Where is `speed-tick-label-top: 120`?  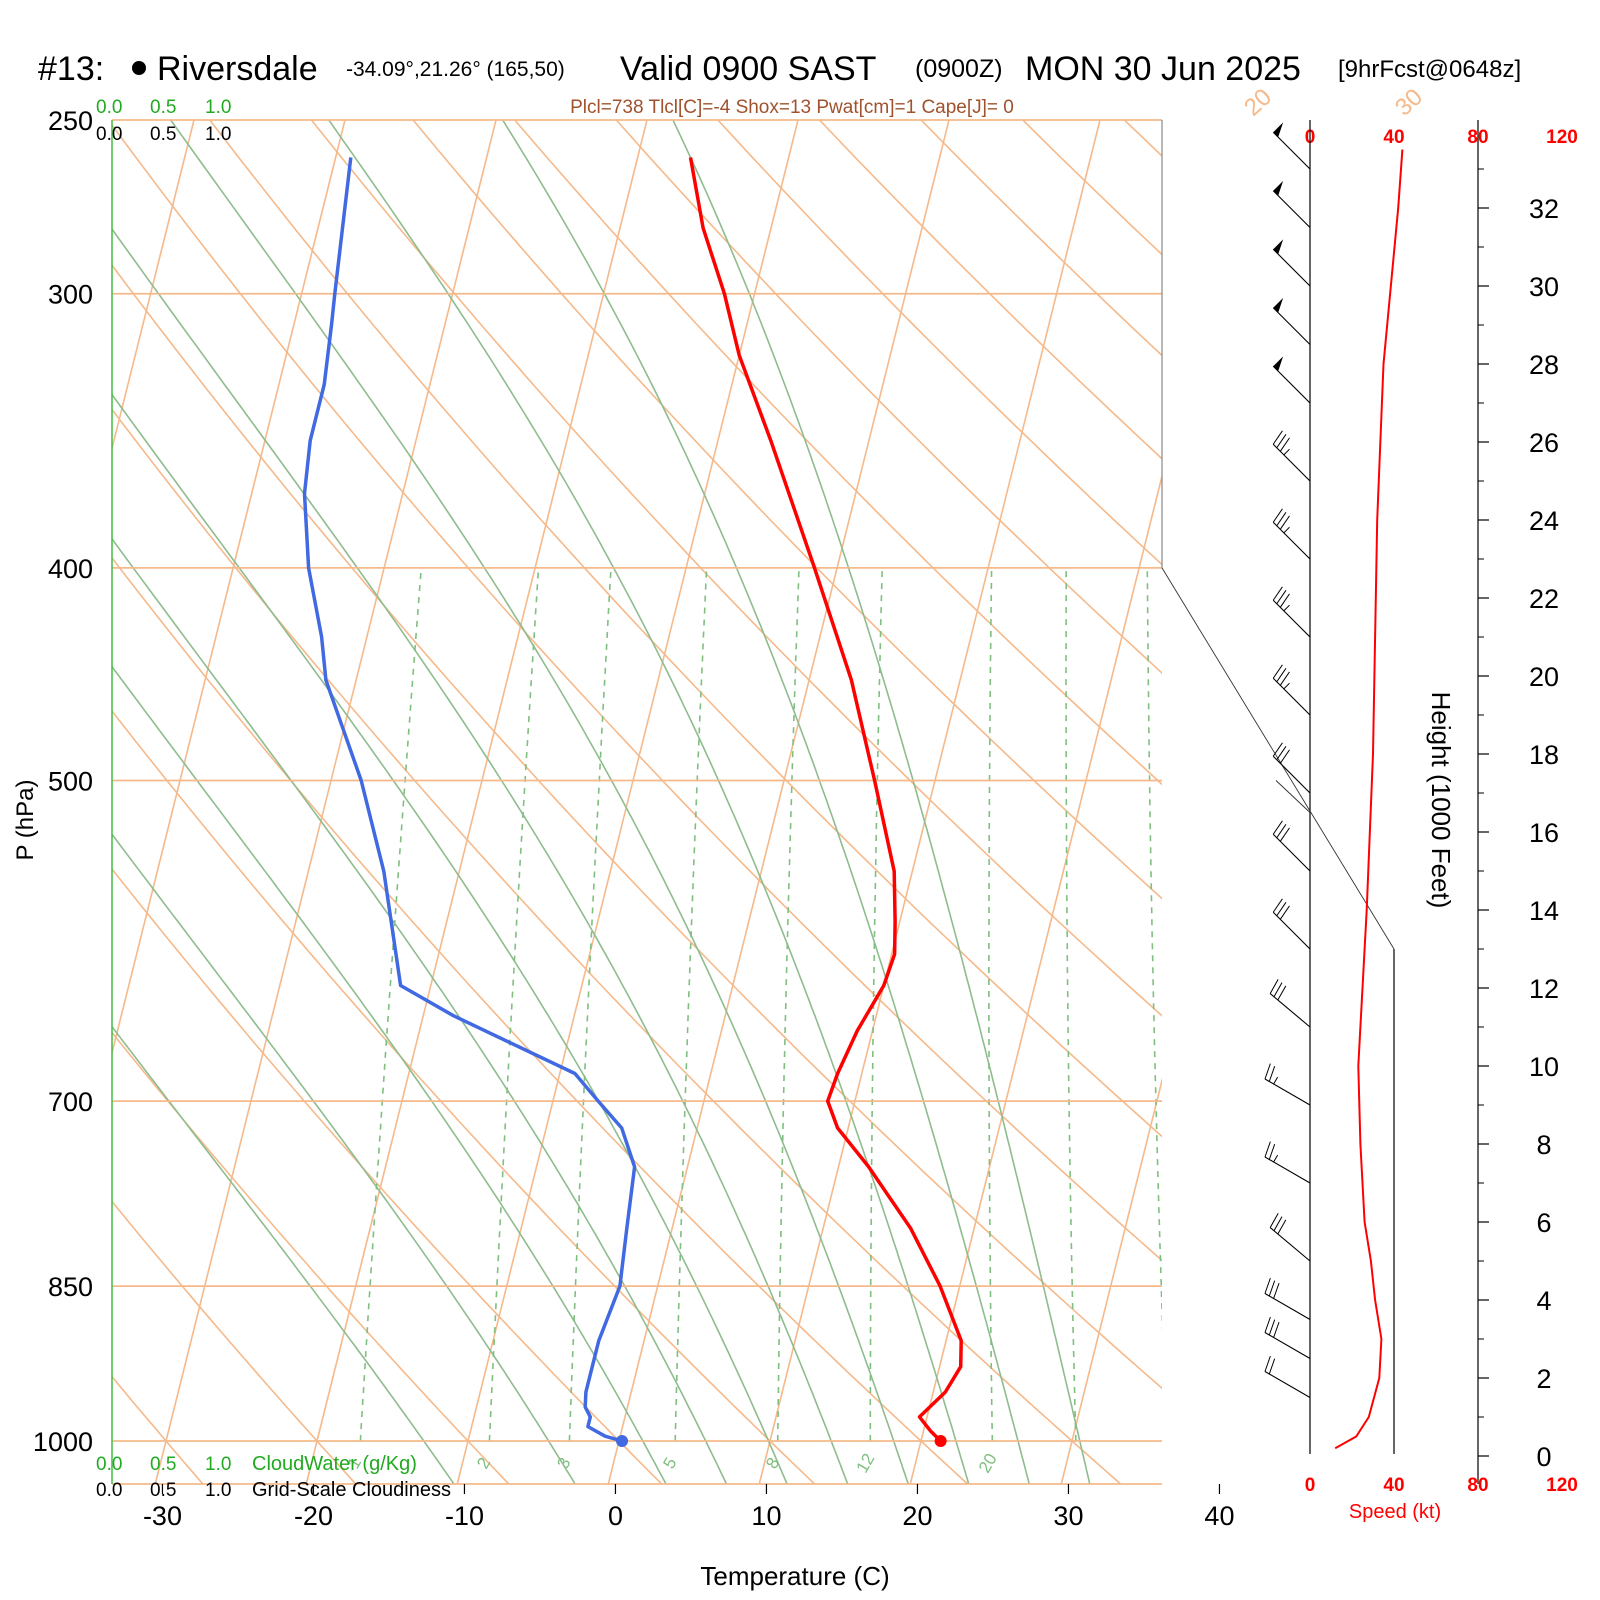
speed-tick-label-top: 120 is located at coordinates (1562, 137).